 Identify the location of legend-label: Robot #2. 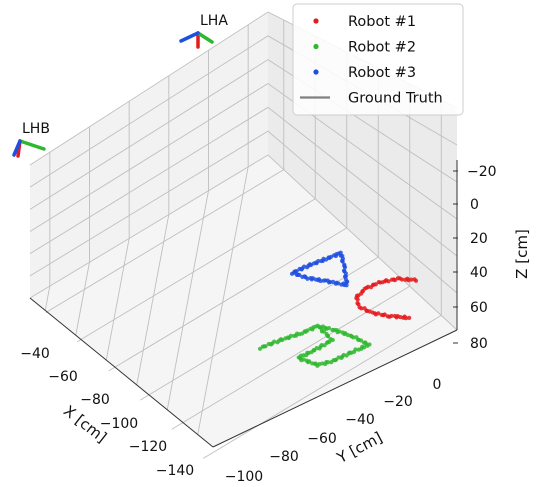
(382, 48).